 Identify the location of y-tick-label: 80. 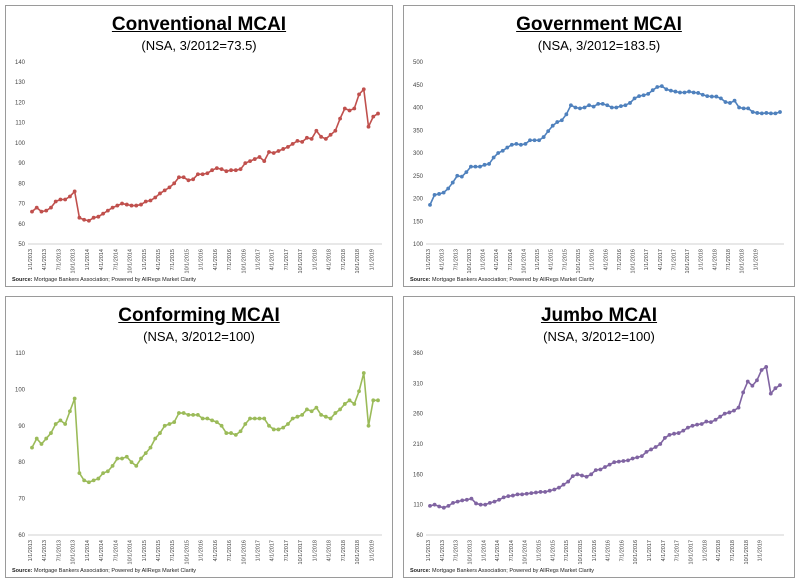
(21, 184).